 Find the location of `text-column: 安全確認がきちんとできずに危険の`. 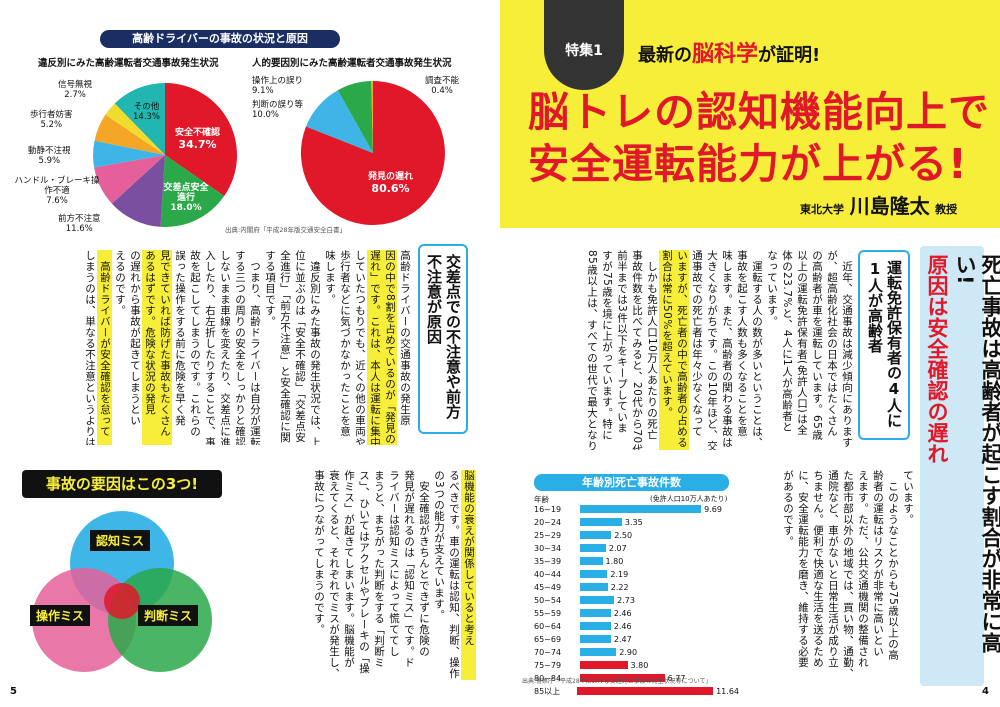

text-column: 安全確認がきちんとできずに危険の is located at coordinates (424, 563).